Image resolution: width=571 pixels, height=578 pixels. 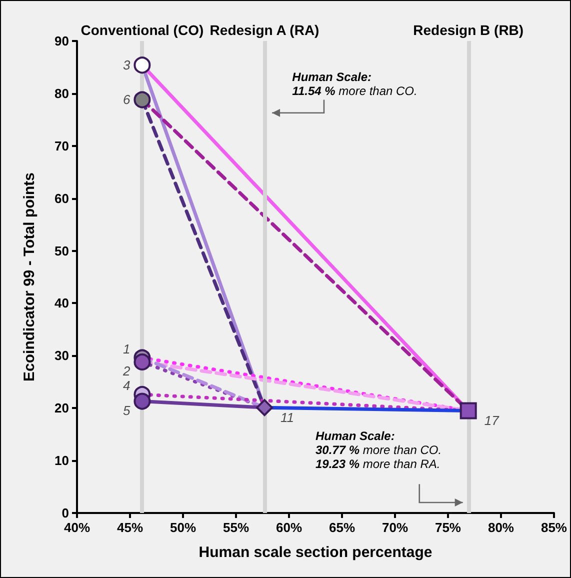 I want to click on y-tick-label: 20, so click(x=61, y=408).